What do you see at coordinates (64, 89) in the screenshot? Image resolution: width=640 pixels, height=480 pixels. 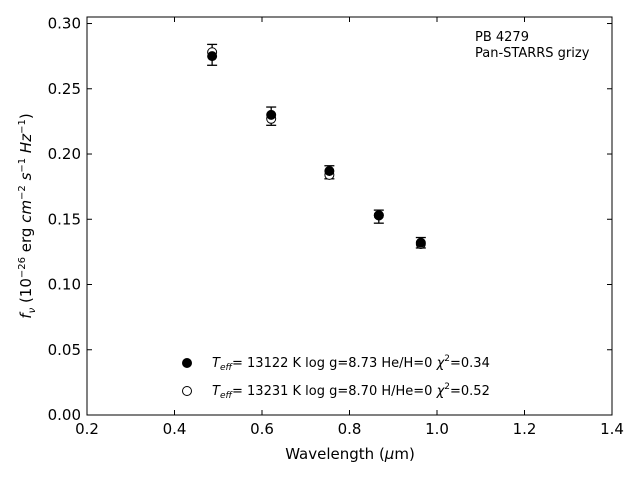 I see `y-tick-label: 0.25` at bounding box center [64, 89].